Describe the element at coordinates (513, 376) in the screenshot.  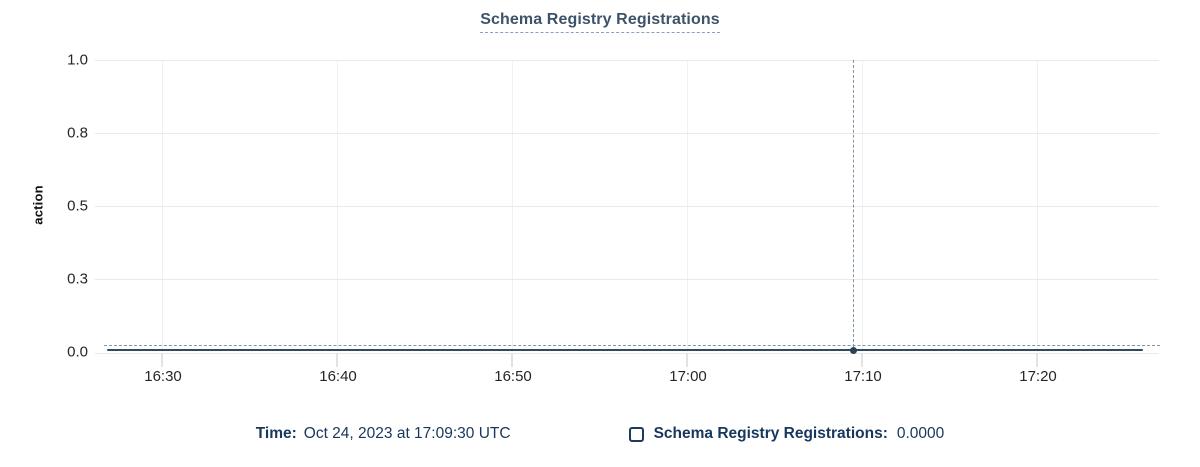
I see `x-tick-label: 16:50` at that location.